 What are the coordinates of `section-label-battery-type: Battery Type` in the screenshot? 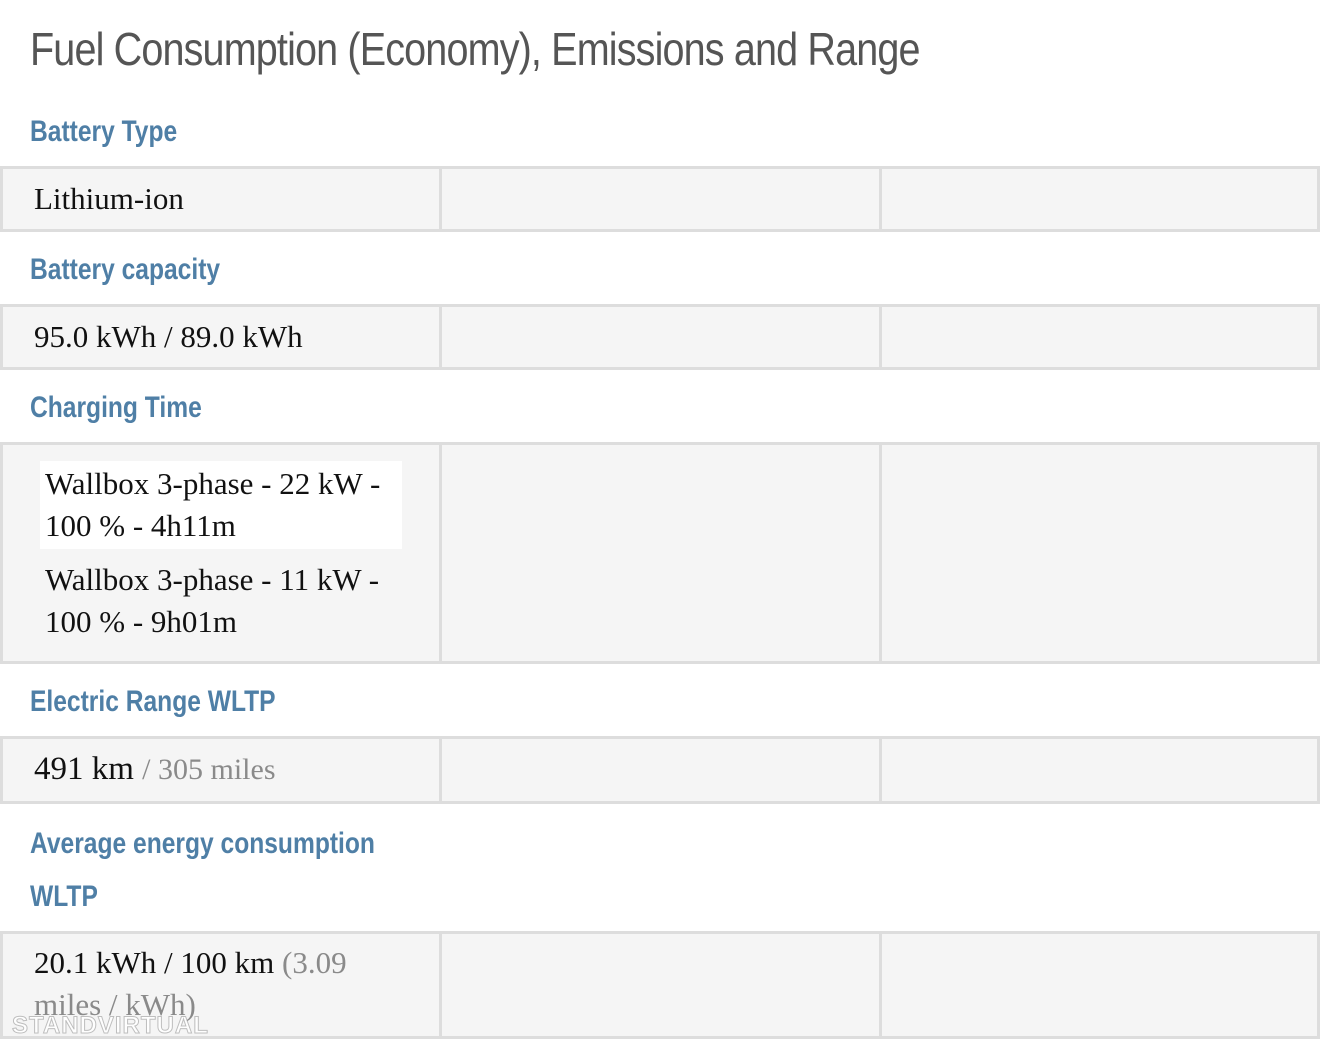 It's located at (104, 131).